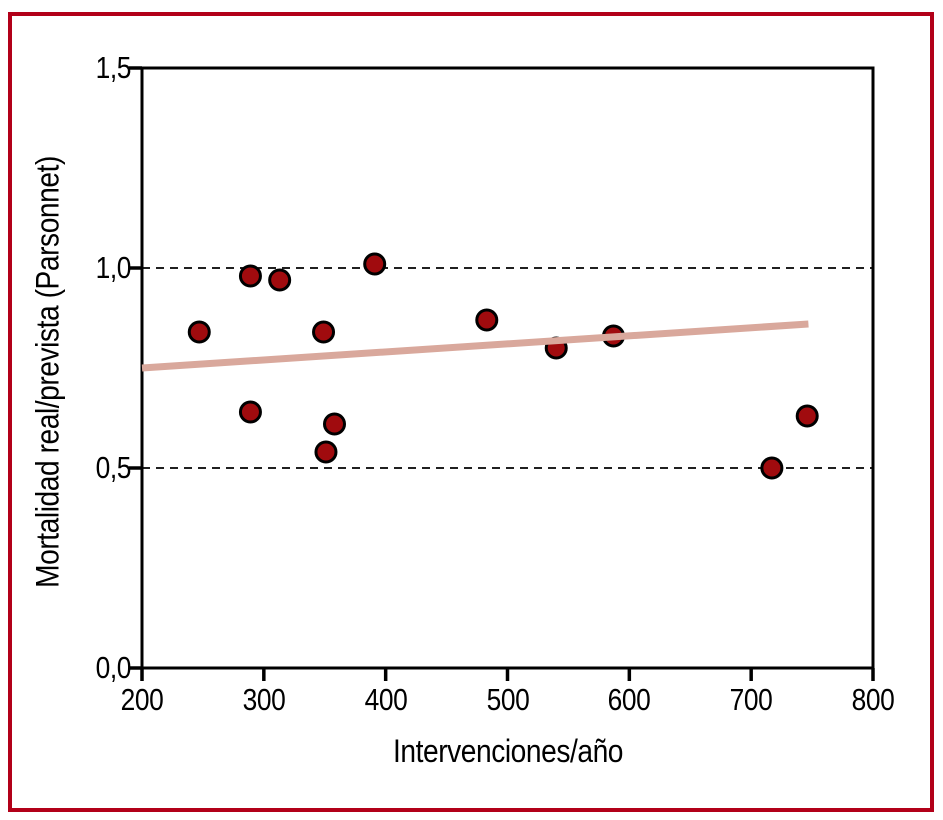 The height and width of the screenshot is (820, 943). I want to click on y-tick-label: 0,0, so click(113, 667).